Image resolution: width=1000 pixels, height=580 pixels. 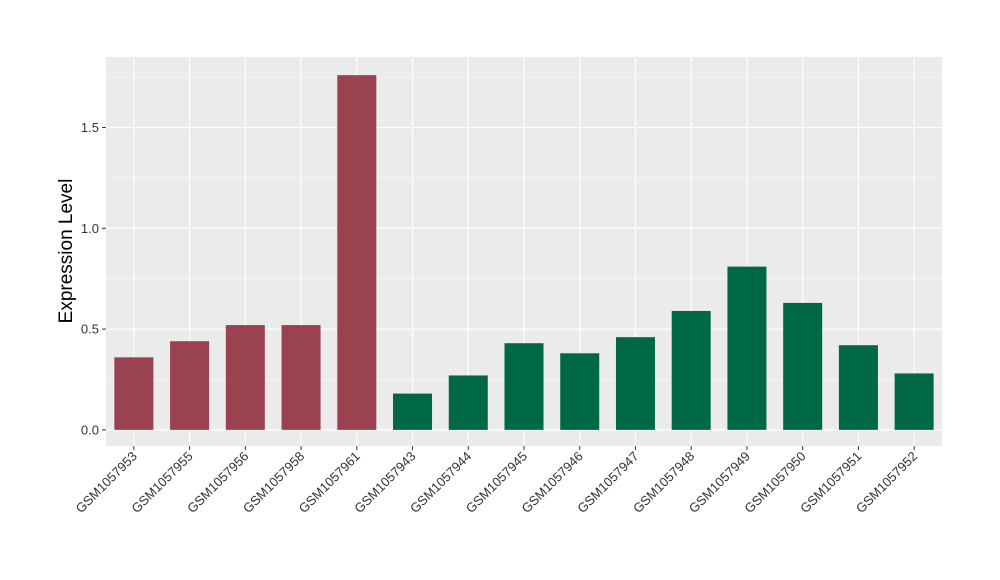 What do you see at coordinates (90, 228) in the screenshot?
I see `y-tick-label: 1.0` at bounding box center [90, 228].